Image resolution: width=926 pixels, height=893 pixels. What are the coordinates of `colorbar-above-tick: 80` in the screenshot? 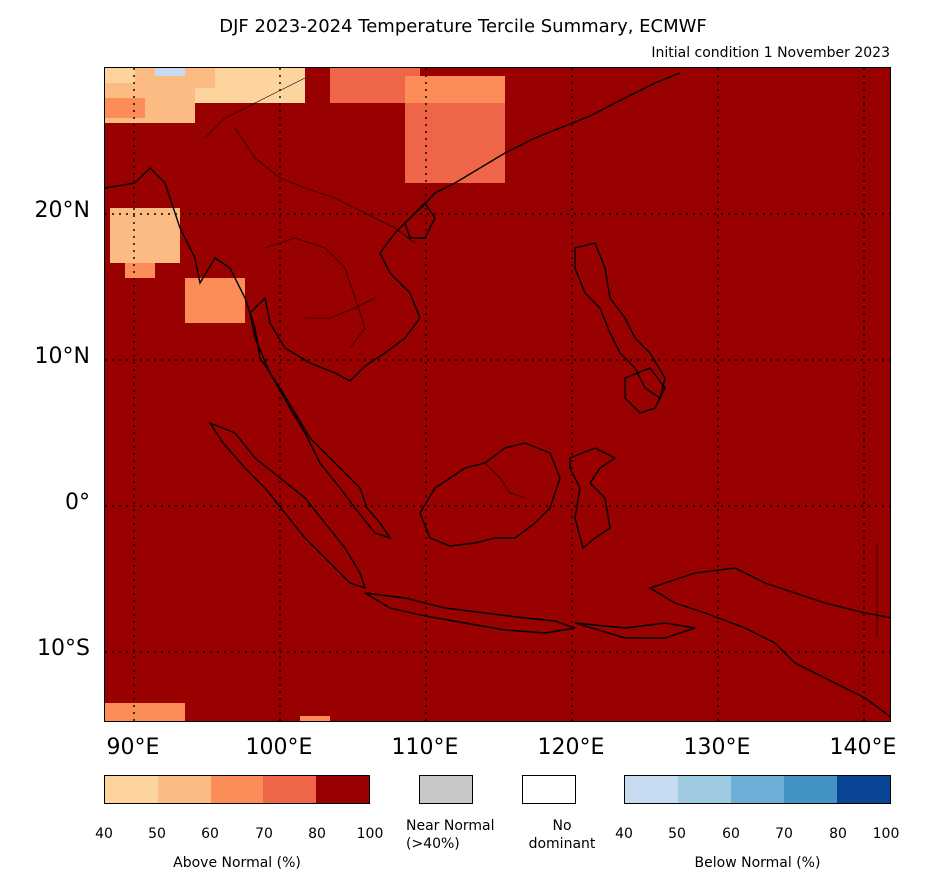 It's located at (317, 834).